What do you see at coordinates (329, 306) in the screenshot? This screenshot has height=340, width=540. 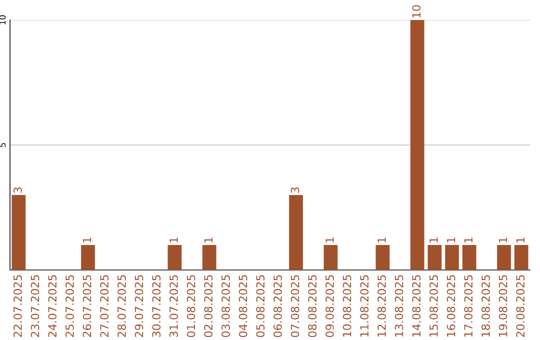 I see `x-tick-label: 09.08.2025` at bounding box center [329, 306].